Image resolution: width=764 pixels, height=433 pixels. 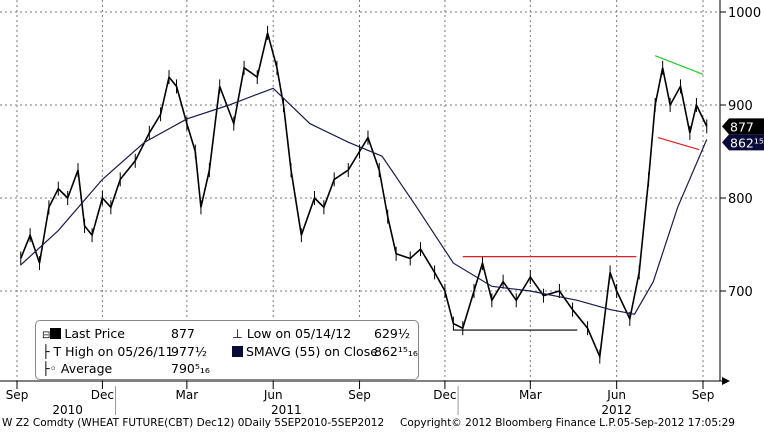 I want to click on legend-smavg: SMAVG (55) on Close, so click(x=305, y=351).